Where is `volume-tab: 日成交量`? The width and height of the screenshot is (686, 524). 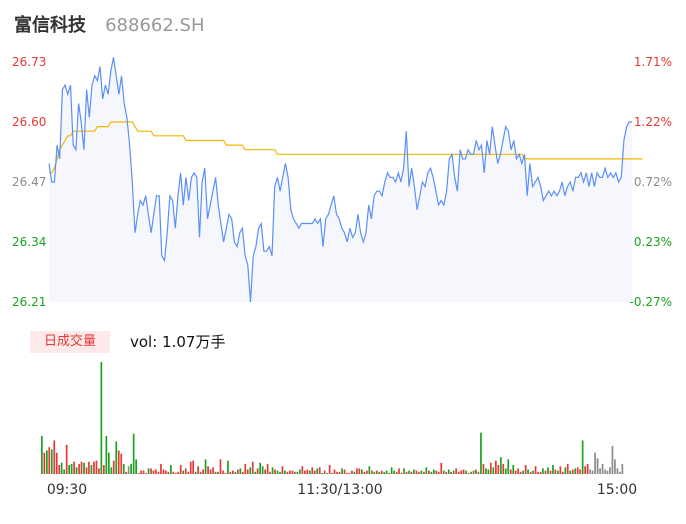
volume-tab: 日成交量 is located at coordinates (70, 342).